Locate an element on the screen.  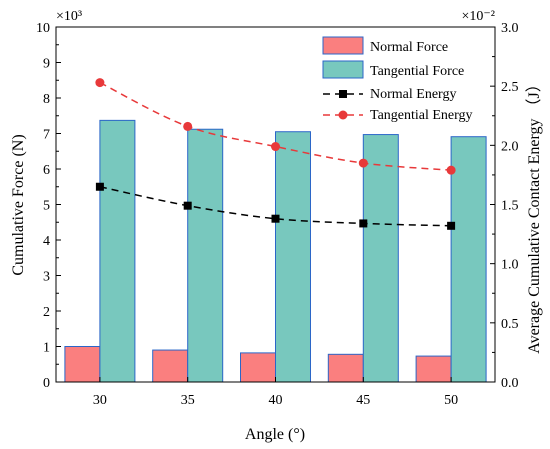
left-tick-label: 10 is located at coordinates (43, 28).